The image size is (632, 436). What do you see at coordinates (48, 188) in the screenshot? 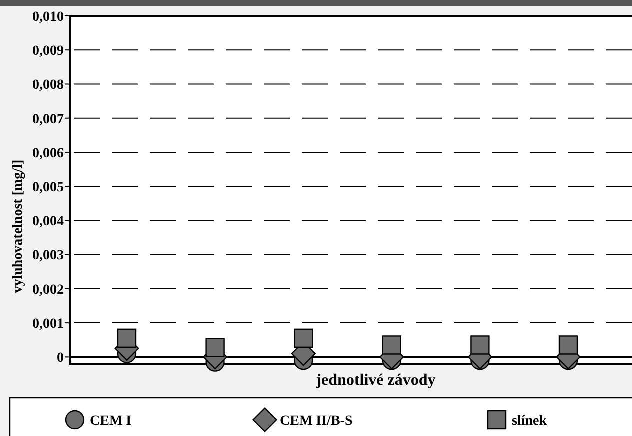
I see `y-tick-label: 0,005` at bounding box center [48, 188].